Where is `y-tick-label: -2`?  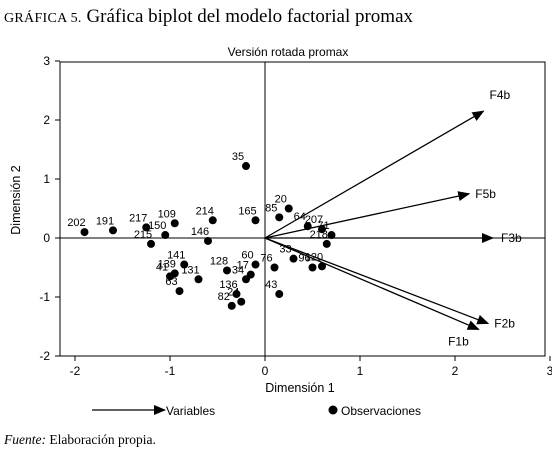
y-tick-label: -2 is located at coordinates (44, 356).